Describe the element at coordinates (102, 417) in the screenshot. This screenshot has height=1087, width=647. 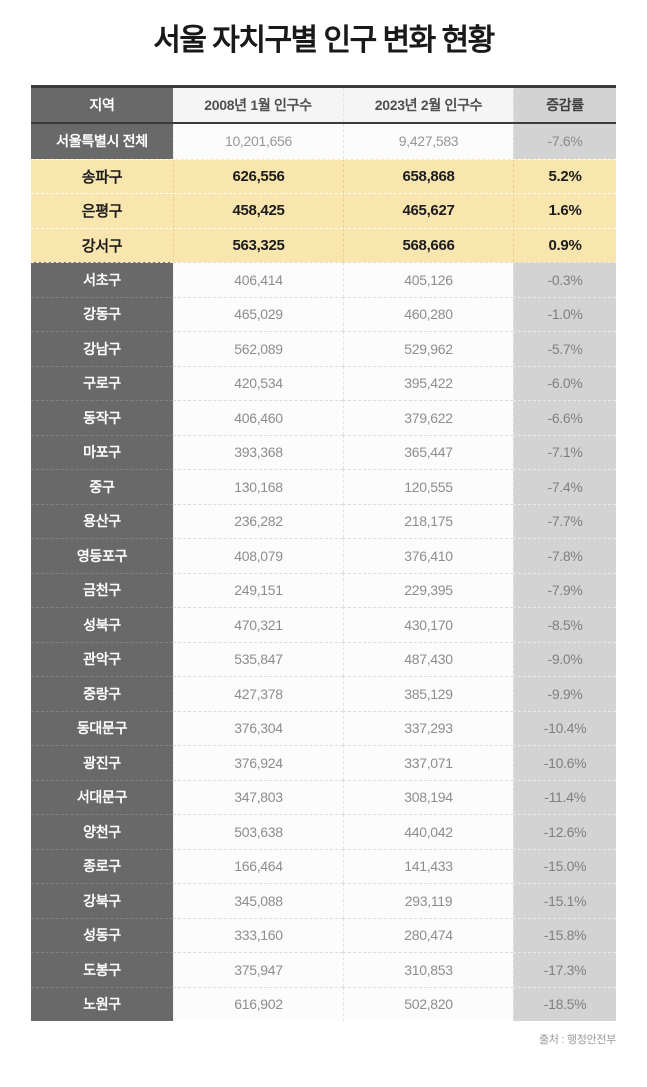
I see `region-cell: 동작구` at that location.